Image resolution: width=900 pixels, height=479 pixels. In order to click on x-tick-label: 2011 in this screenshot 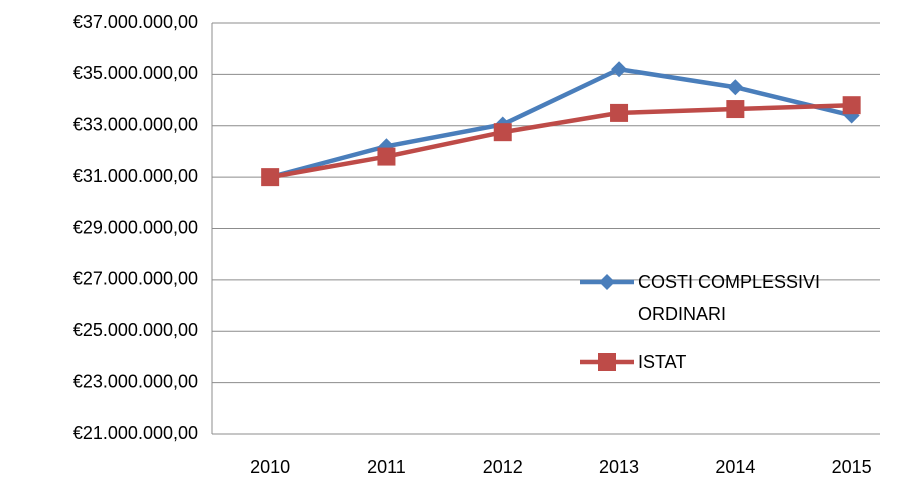, I will do `click(386, 467)`.